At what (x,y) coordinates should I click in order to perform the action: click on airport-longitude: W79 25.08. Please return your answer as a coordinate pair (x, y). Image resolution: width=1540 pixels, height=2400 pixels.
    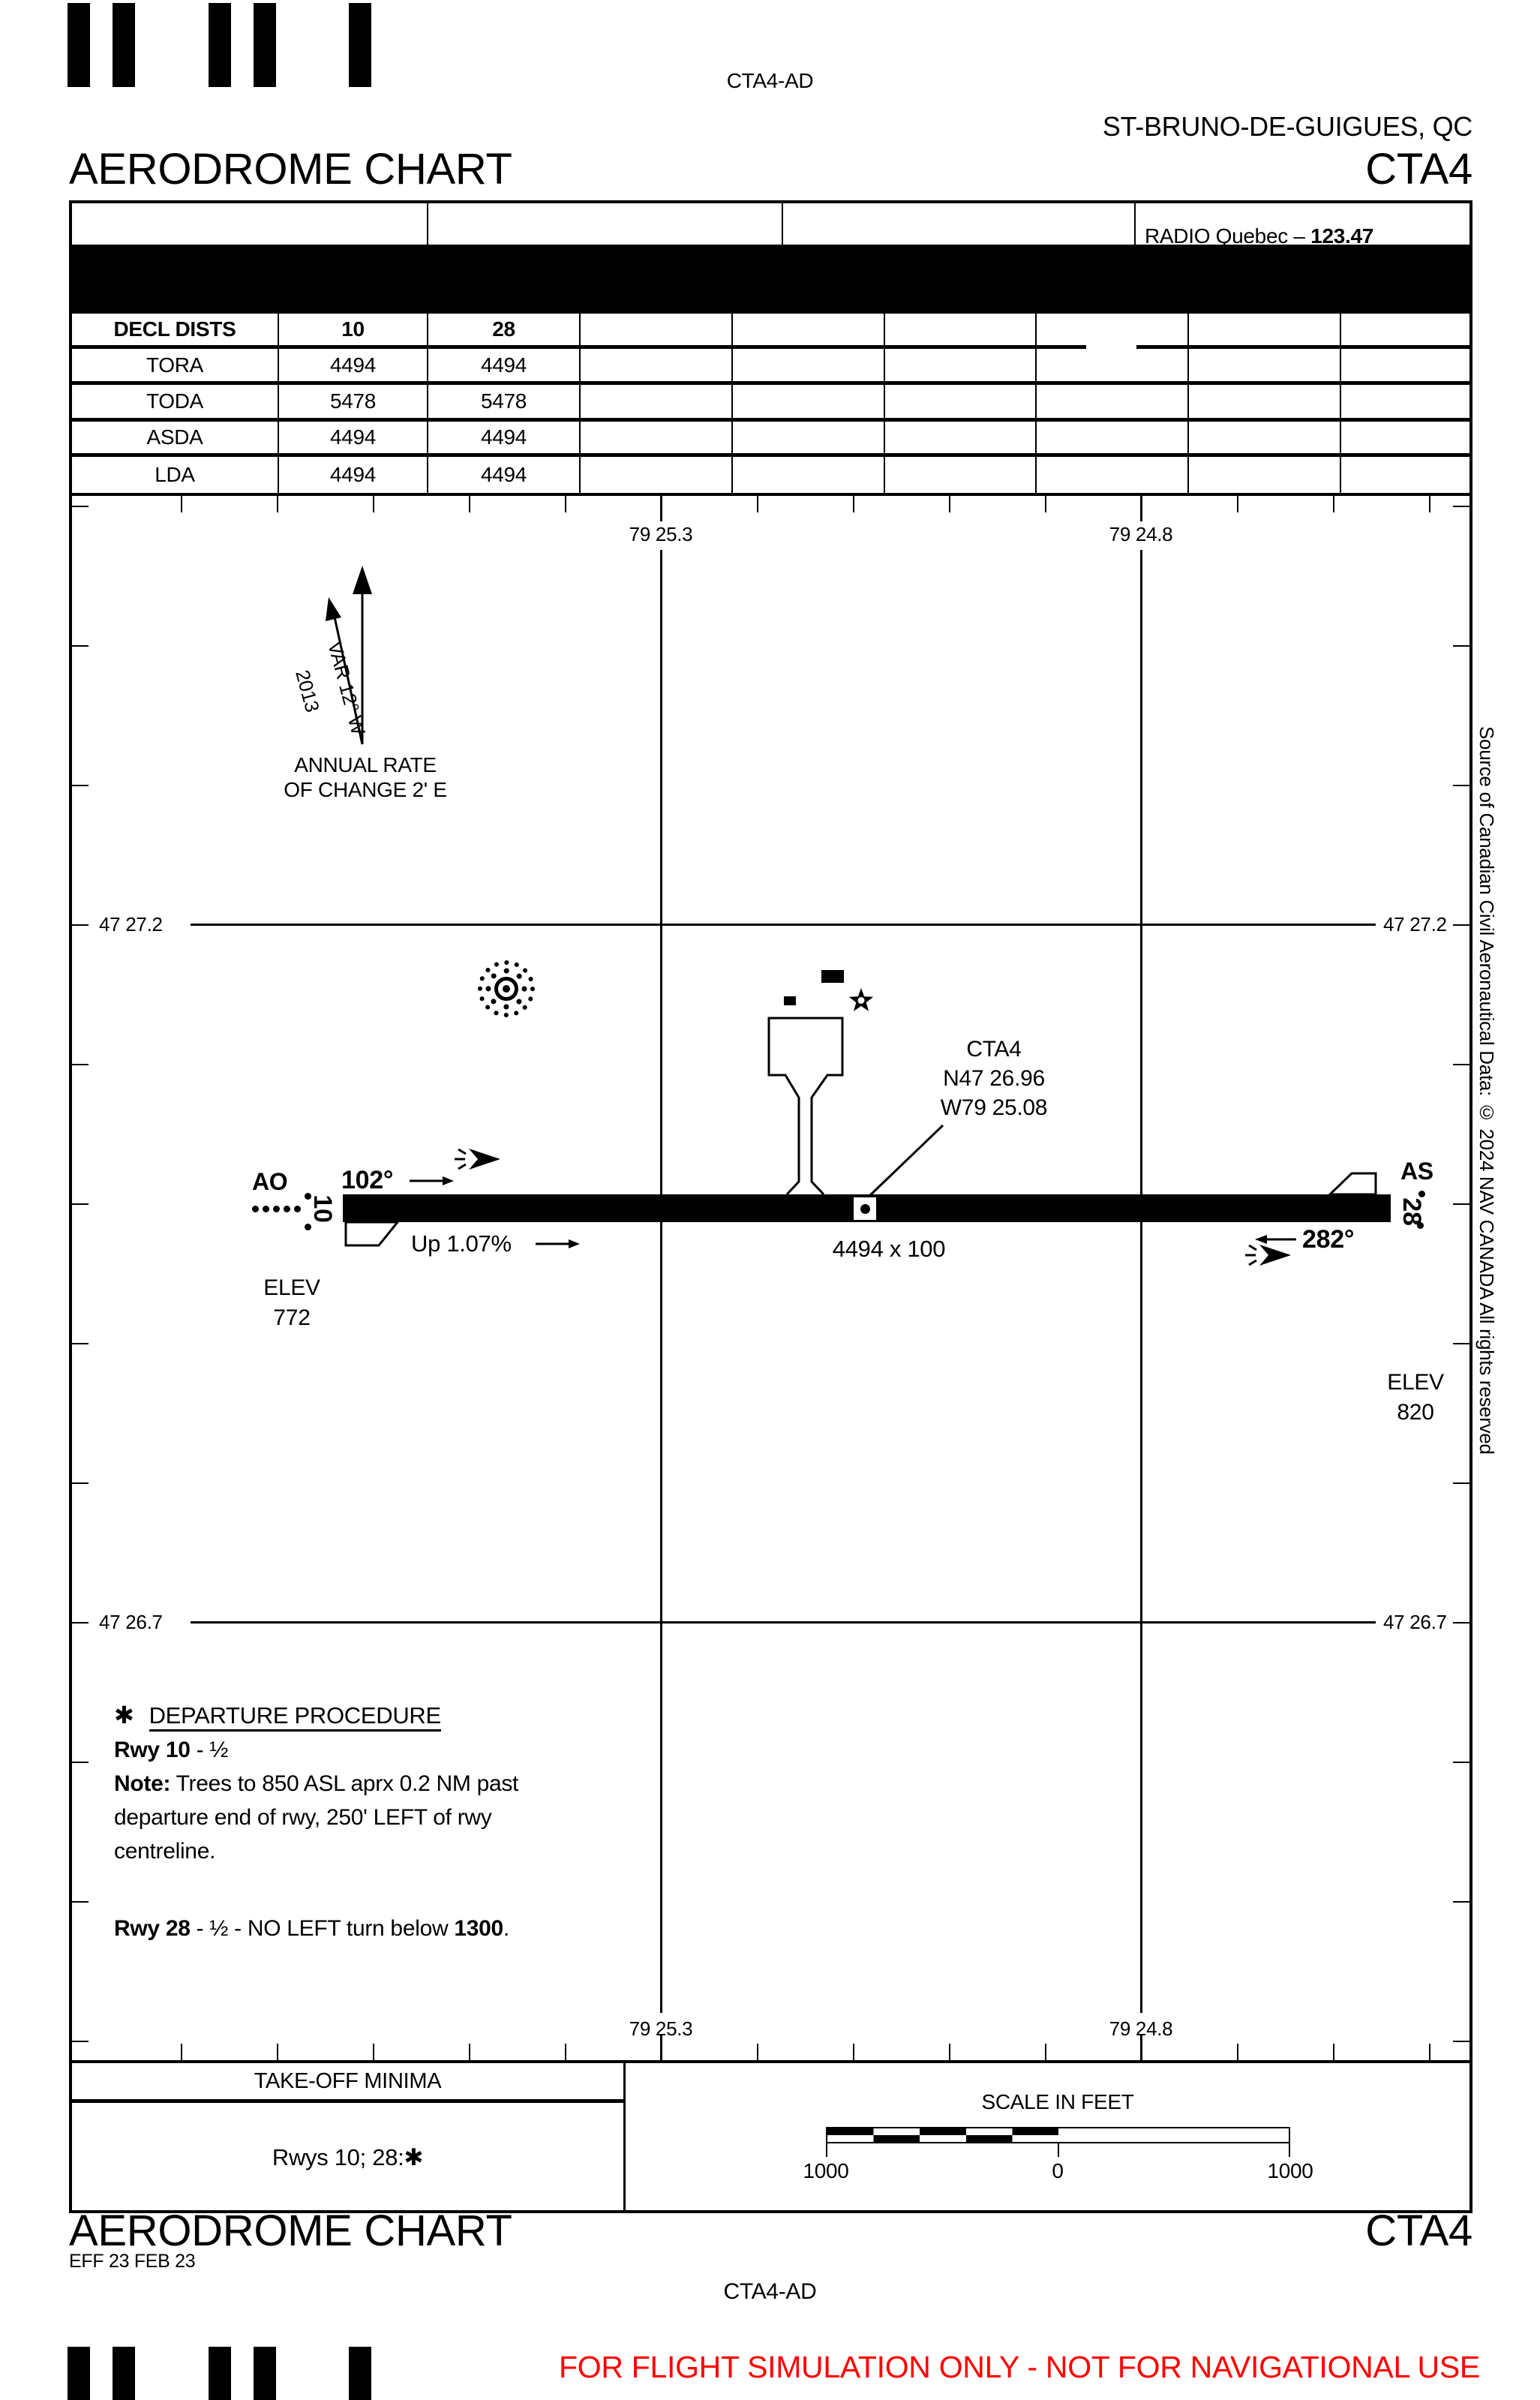
    Looking at the image, I should click on (994, 1107).